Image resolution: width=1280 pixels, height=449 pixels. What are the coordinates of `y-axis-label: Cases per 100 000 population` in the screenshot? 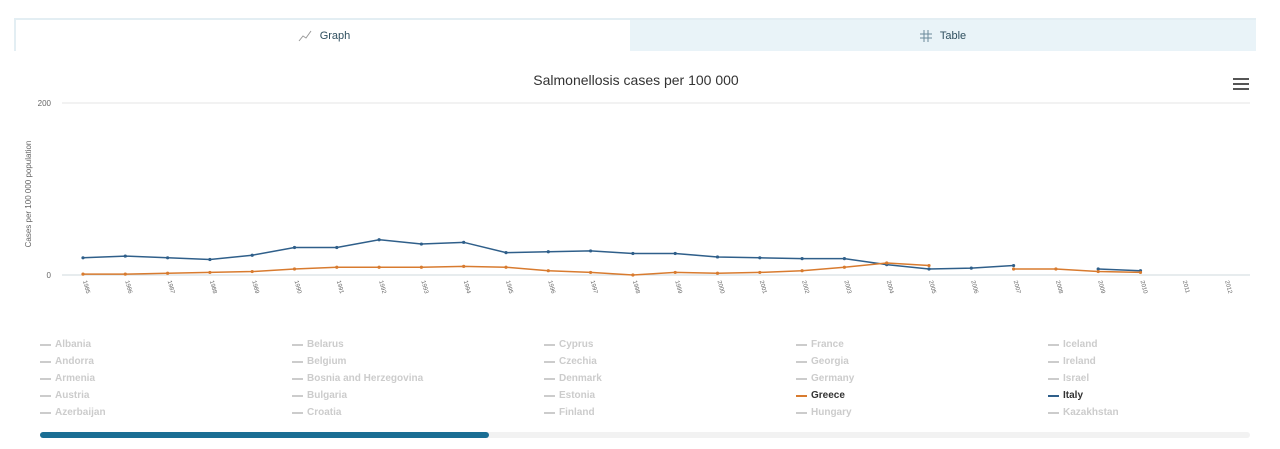 It's located at (28, 194).